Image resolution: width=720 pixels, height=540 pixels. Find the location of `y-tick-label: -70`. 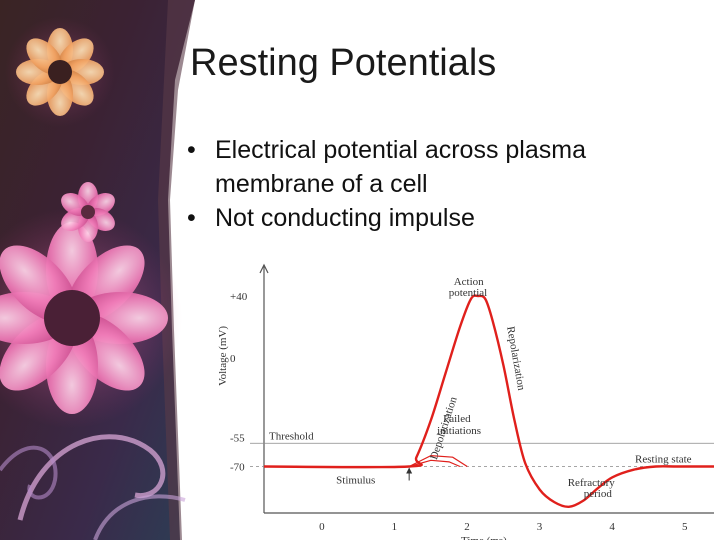

y-tick-label: -70 is located at coordinates (237, 468).